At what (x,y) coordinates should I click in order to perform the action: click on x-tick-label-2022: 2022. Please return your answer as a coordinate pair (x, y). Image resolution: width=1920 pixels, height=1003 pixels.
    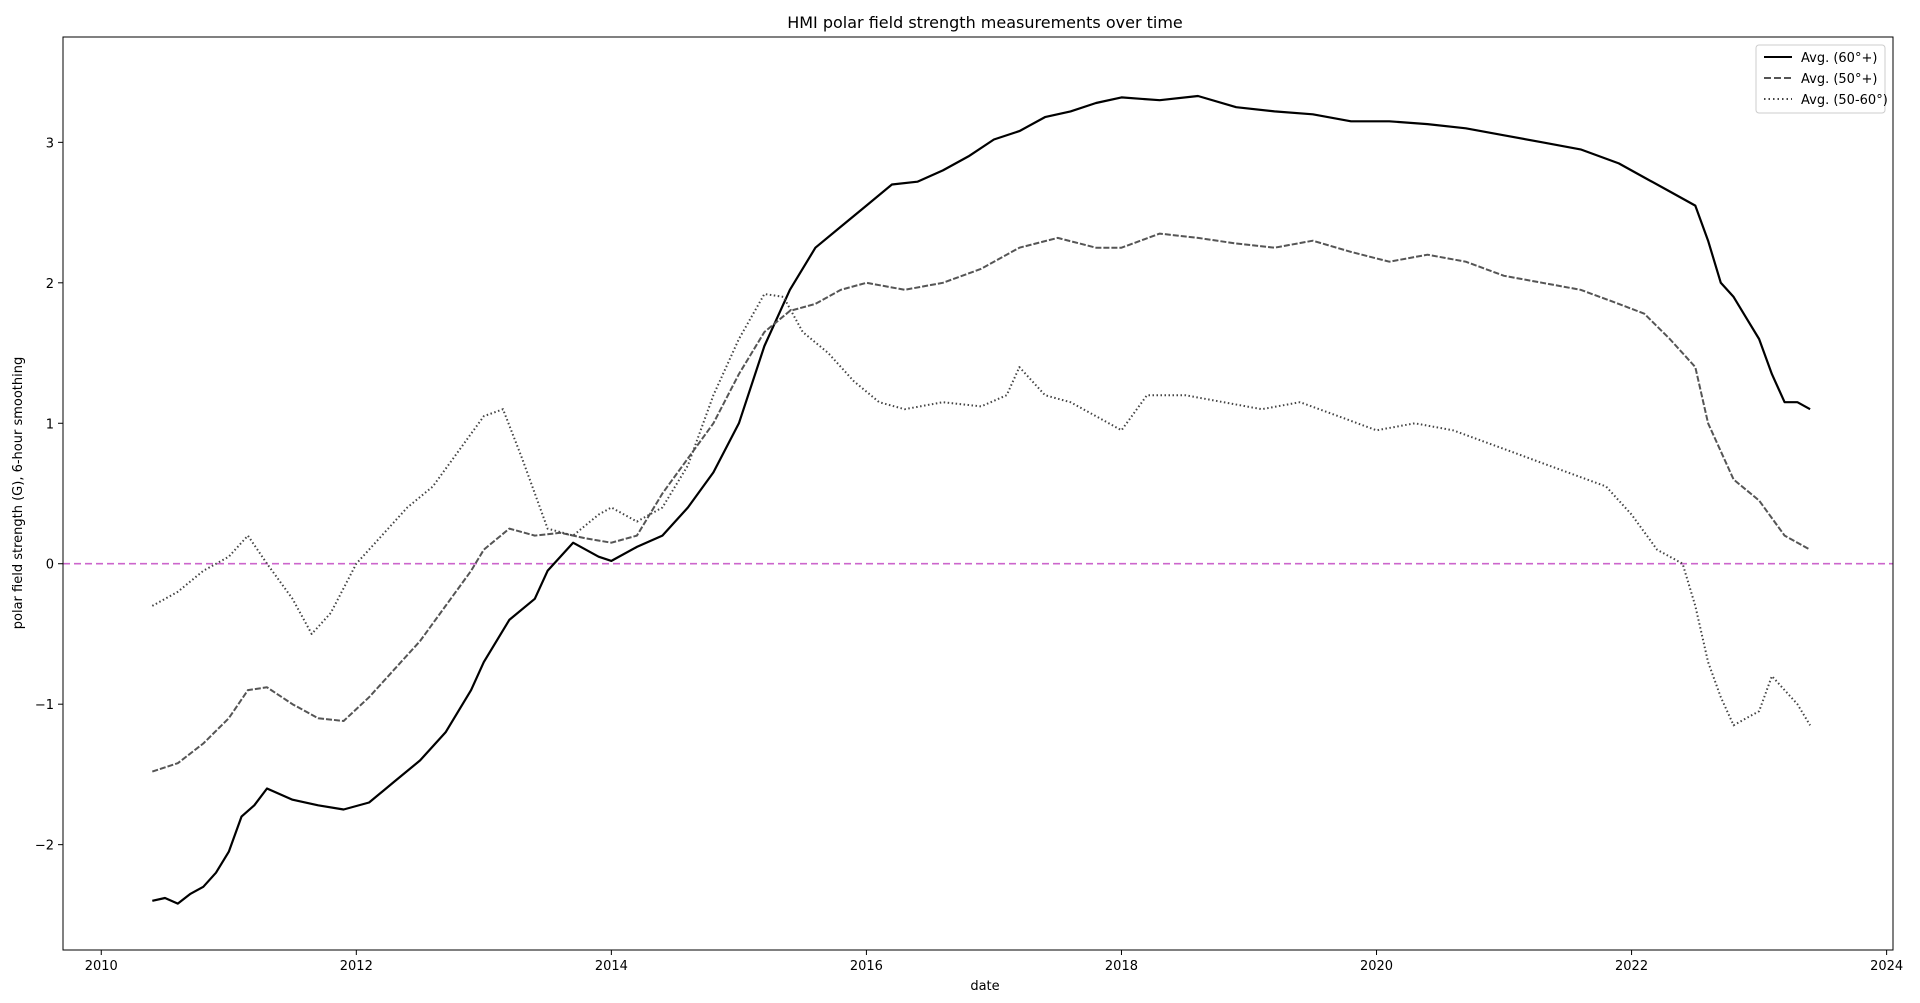
    Looking at the image, I should click on (1631, 966).